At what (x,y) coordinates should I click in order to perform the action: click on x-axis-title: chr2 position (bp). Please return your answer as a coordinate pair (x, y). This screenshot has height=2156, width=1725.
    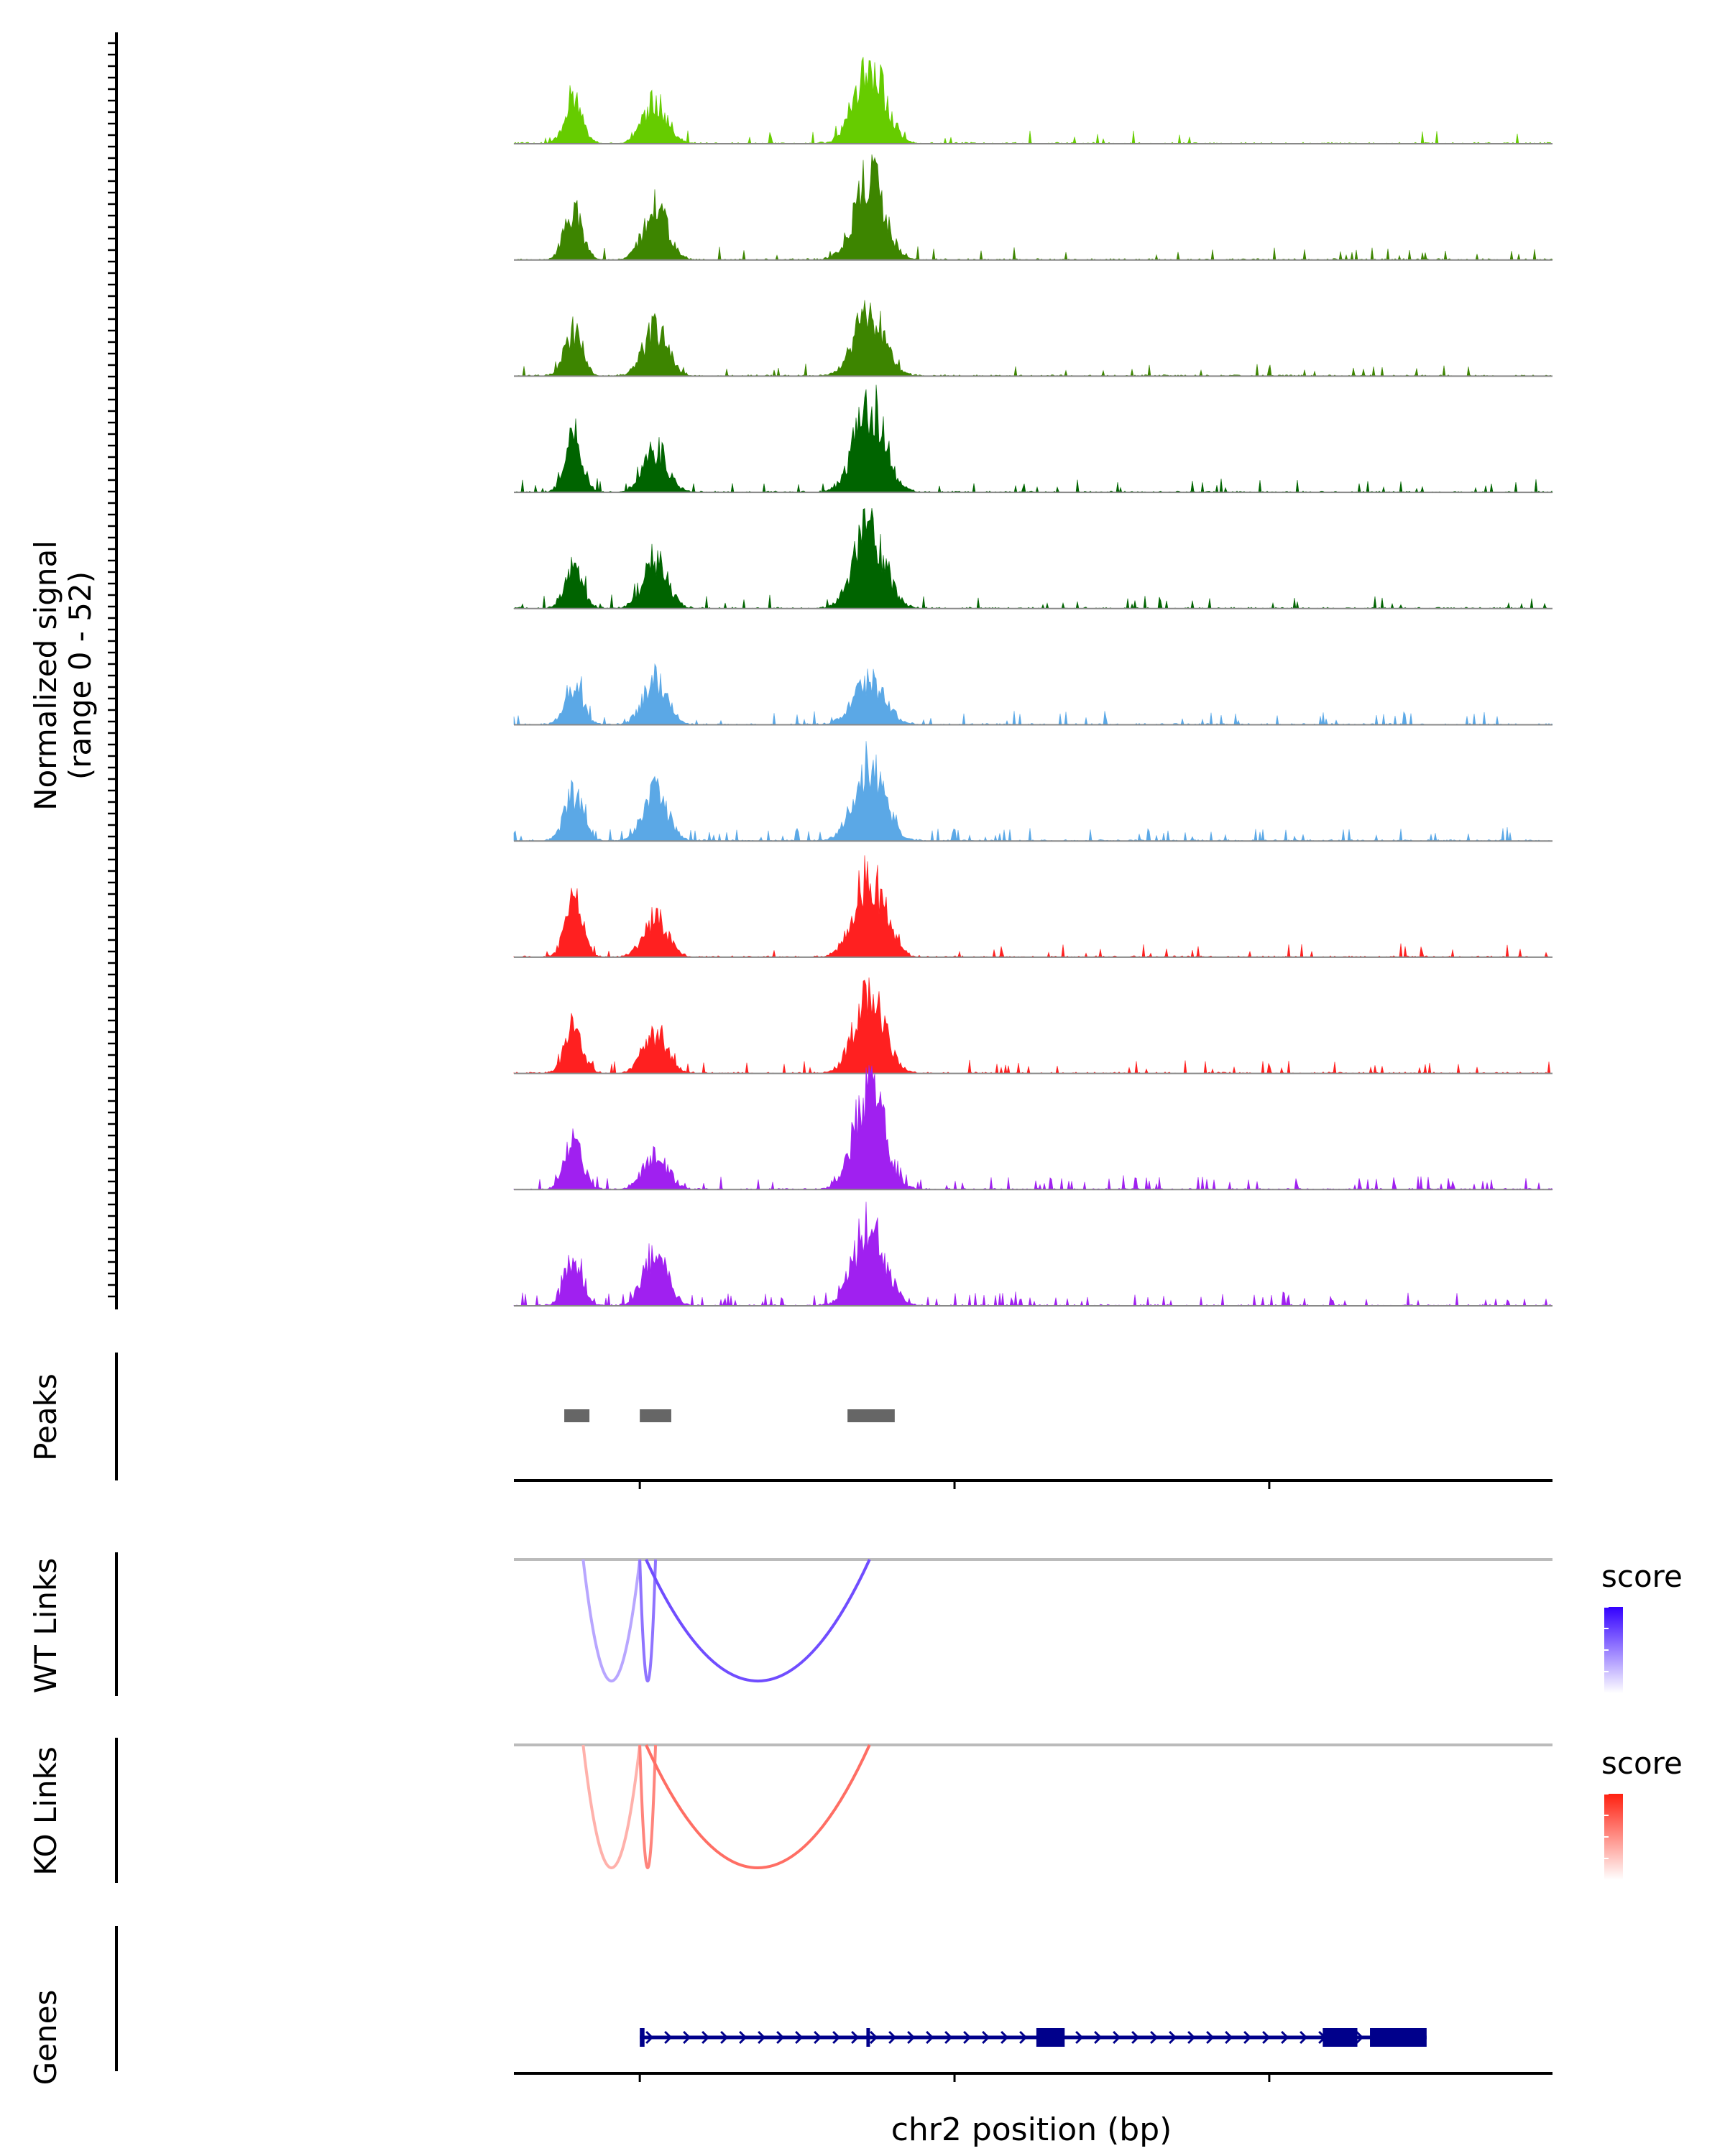
    Looking at the image, I should click on (1031, 2129).